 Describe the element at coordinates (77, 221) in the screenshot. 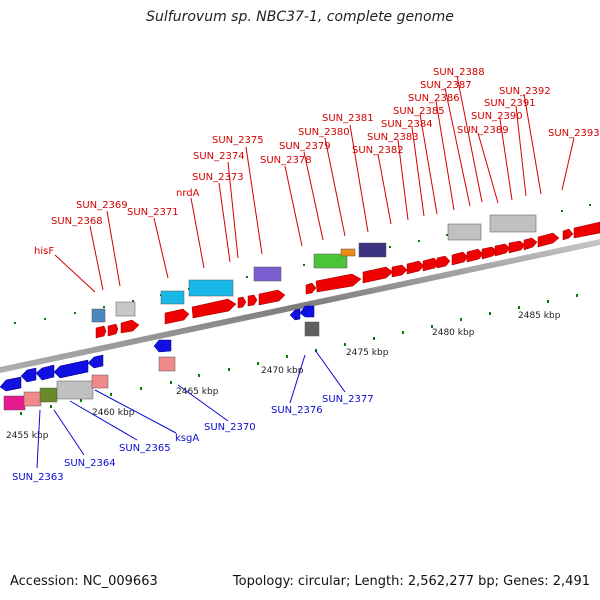

I see `gene-label: SUN_2368` at that location.